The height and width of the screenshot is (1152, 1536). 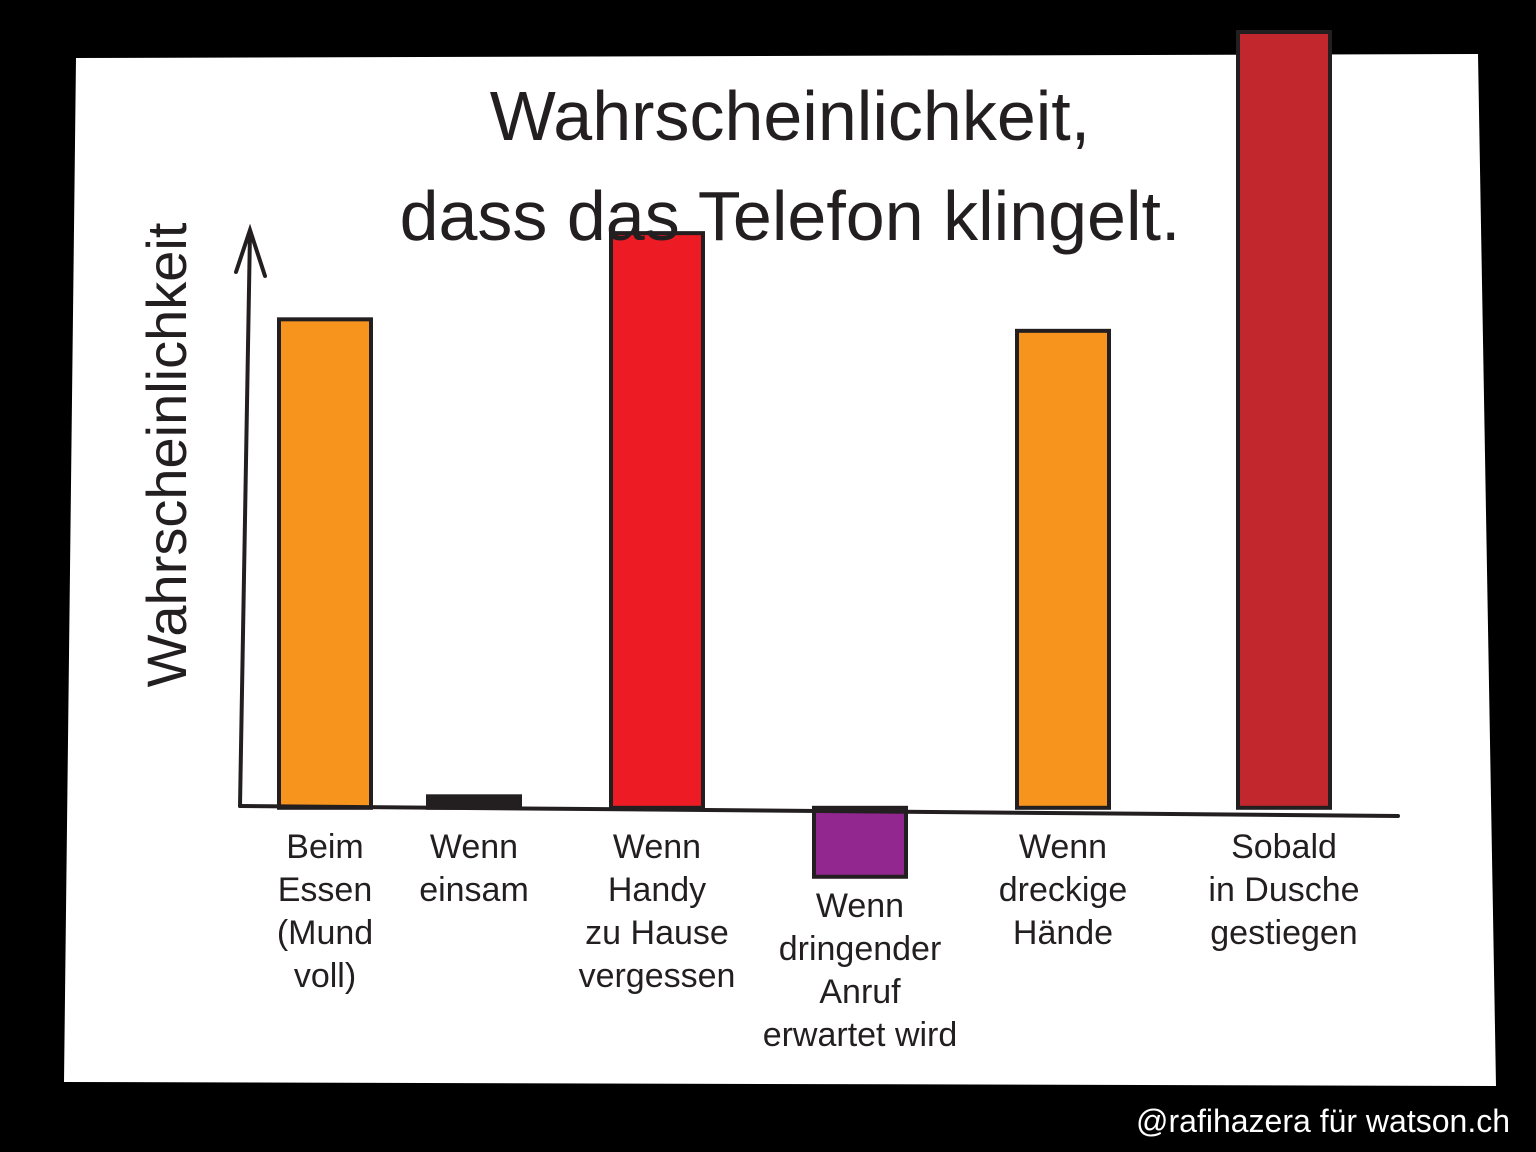 I want to click on x-axis, so click(x=819, y=811).